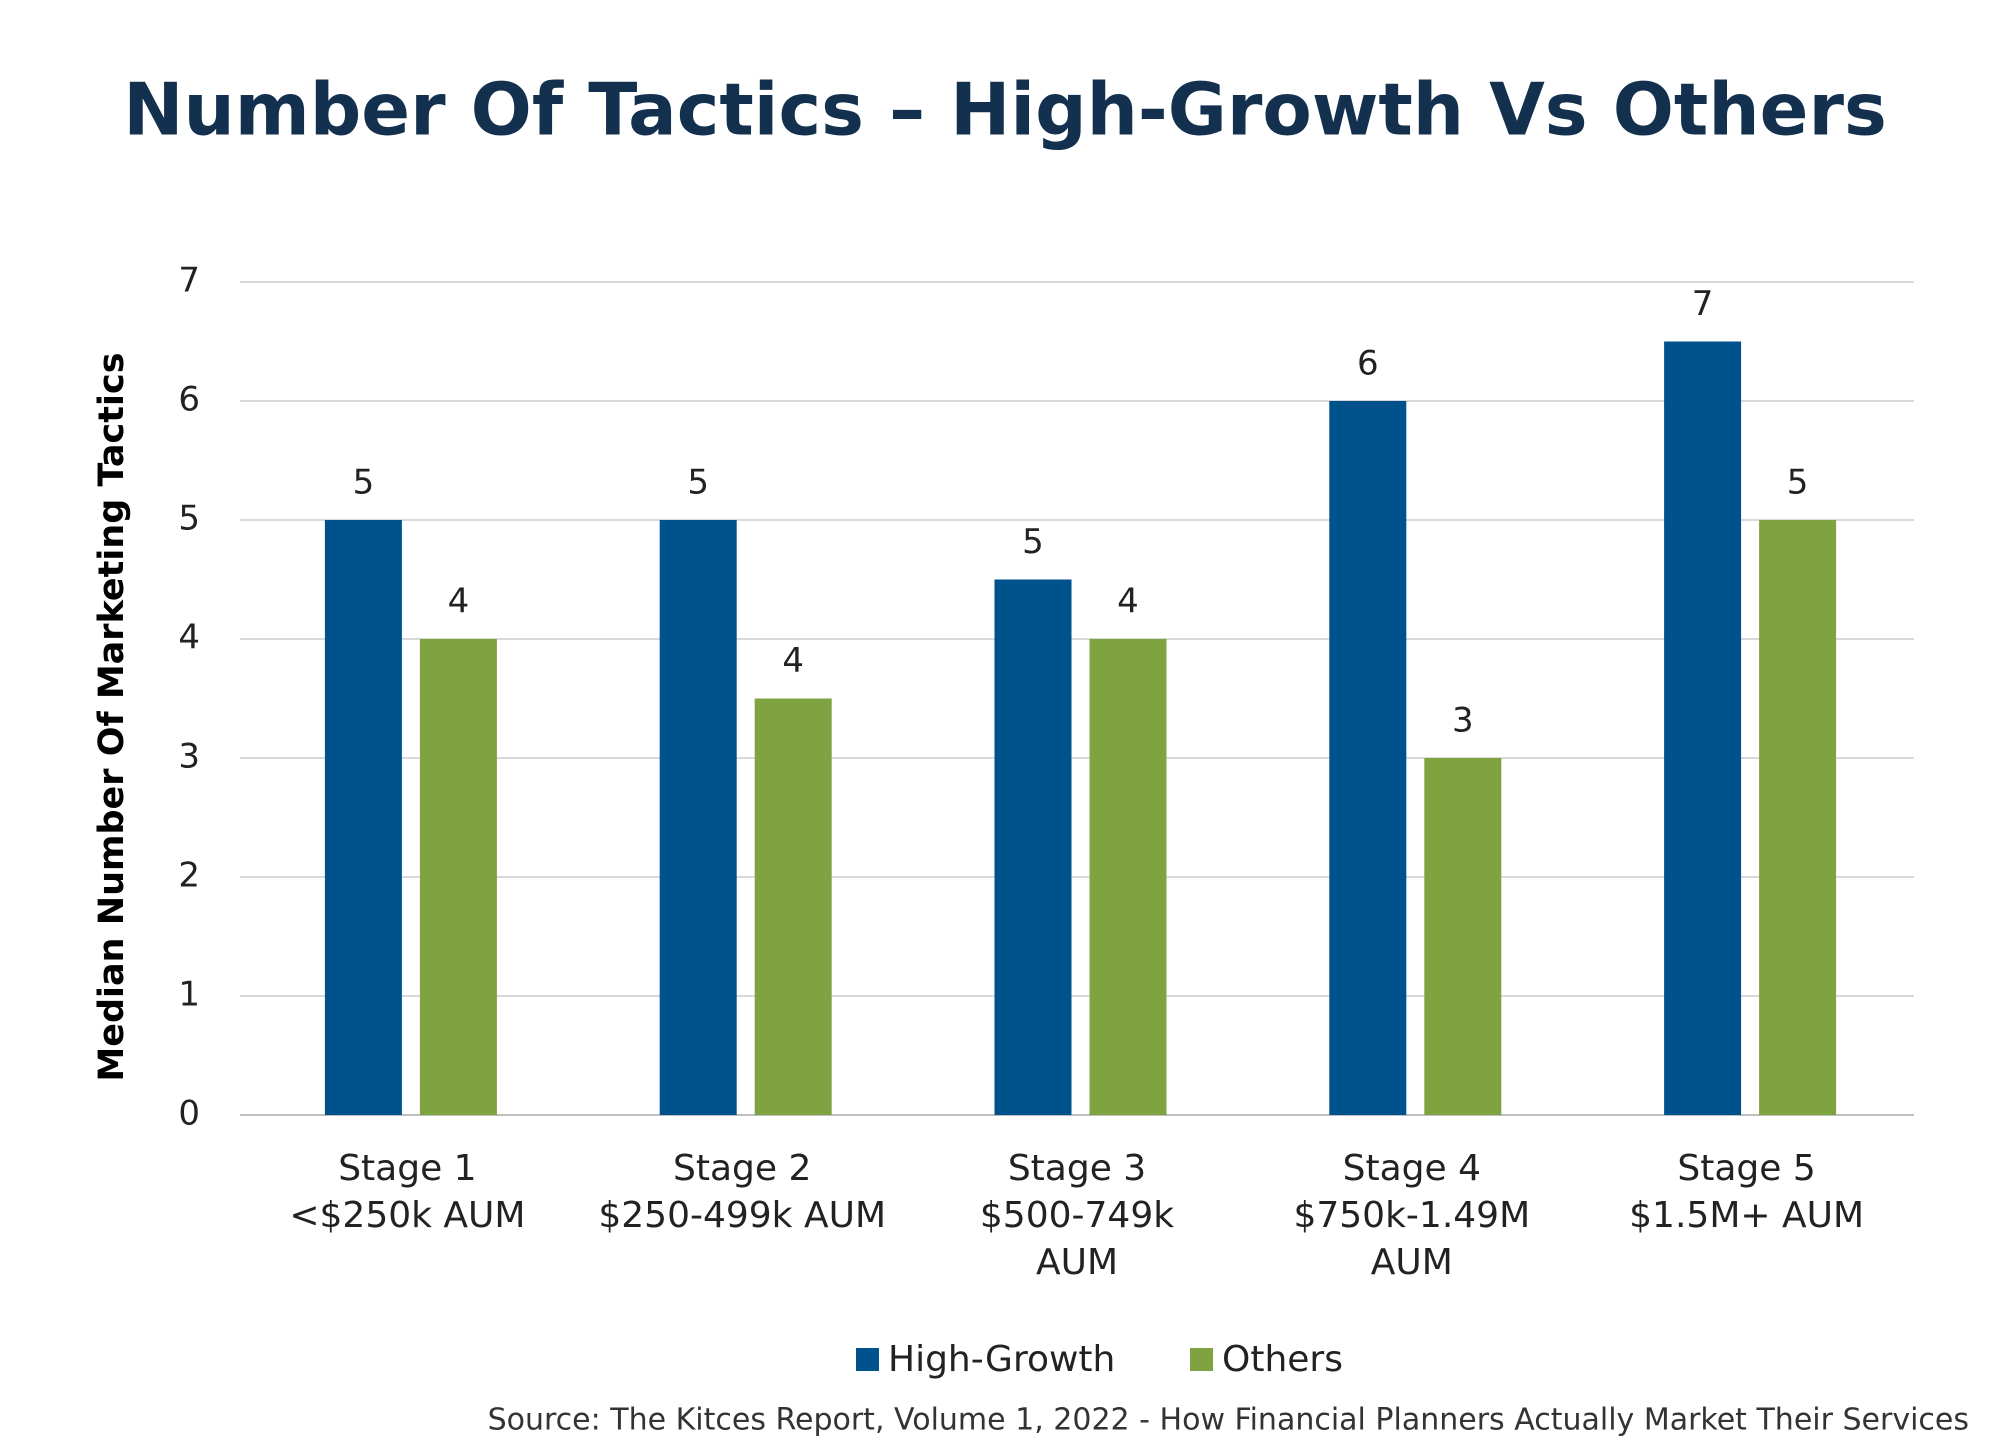  I want to click on y-tick-label: 2, so click(189, 876).